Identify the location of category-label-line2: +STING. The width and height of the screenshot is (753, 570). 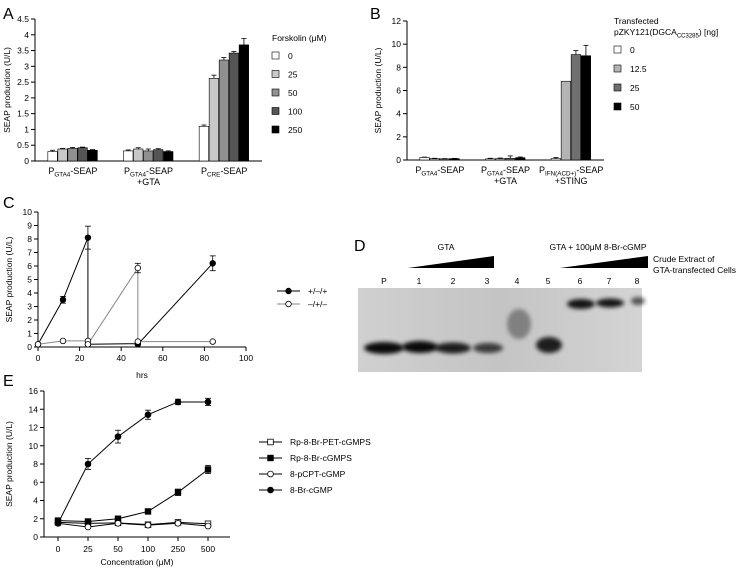
(571, 181).